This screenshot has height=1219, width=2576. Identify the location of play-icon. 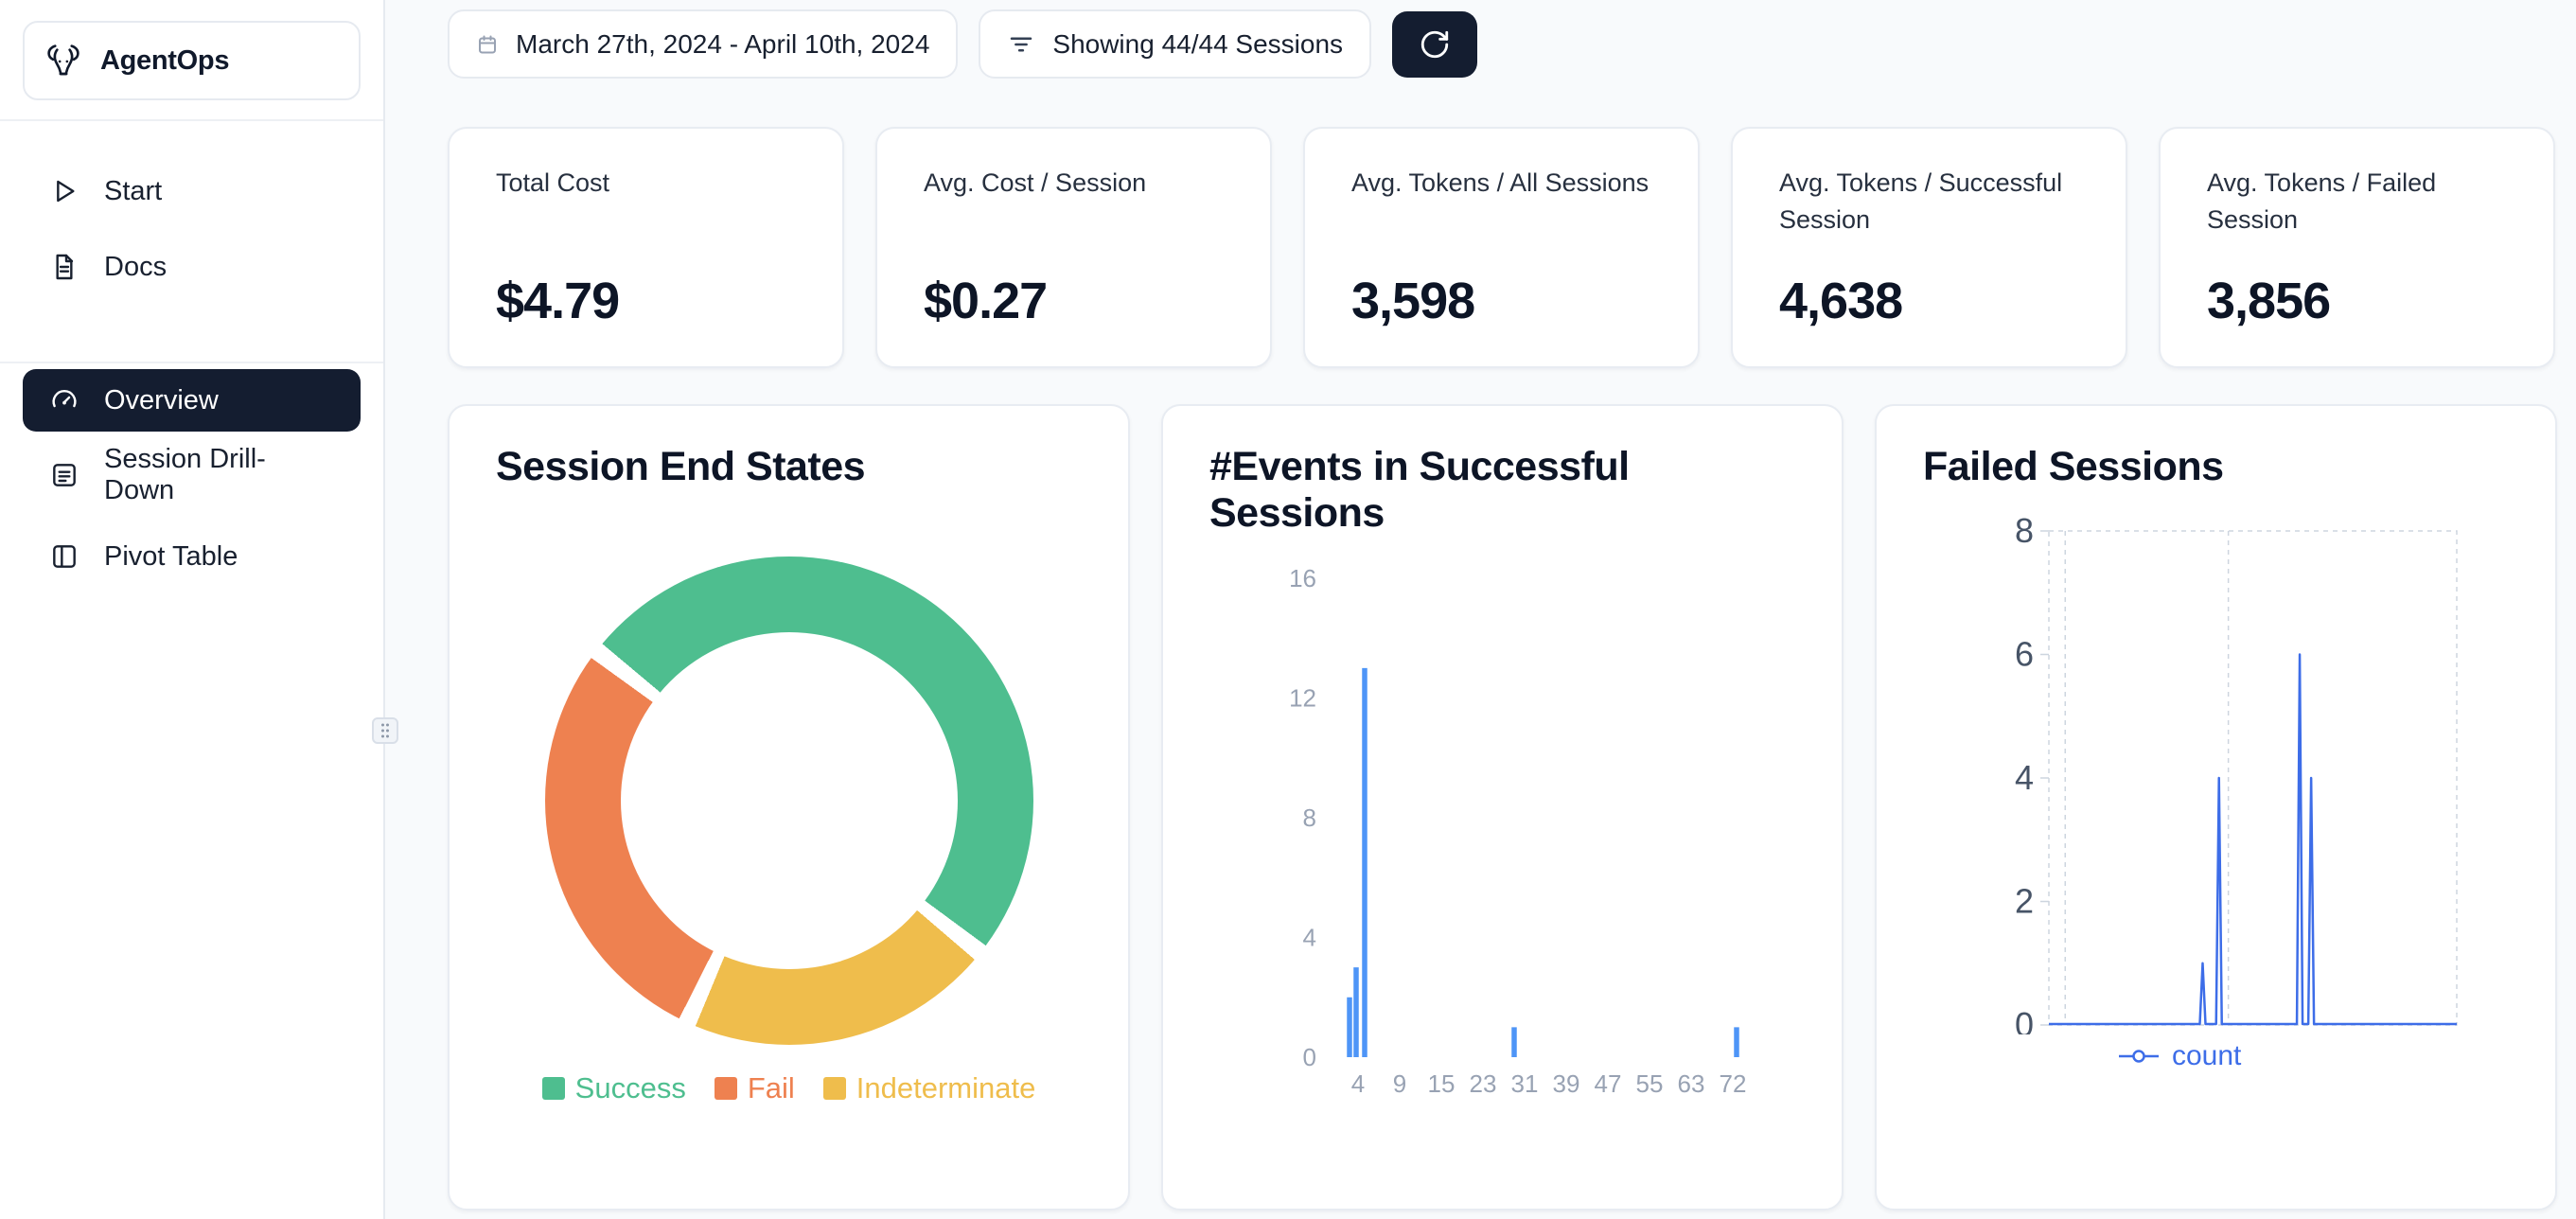
(64, 191).